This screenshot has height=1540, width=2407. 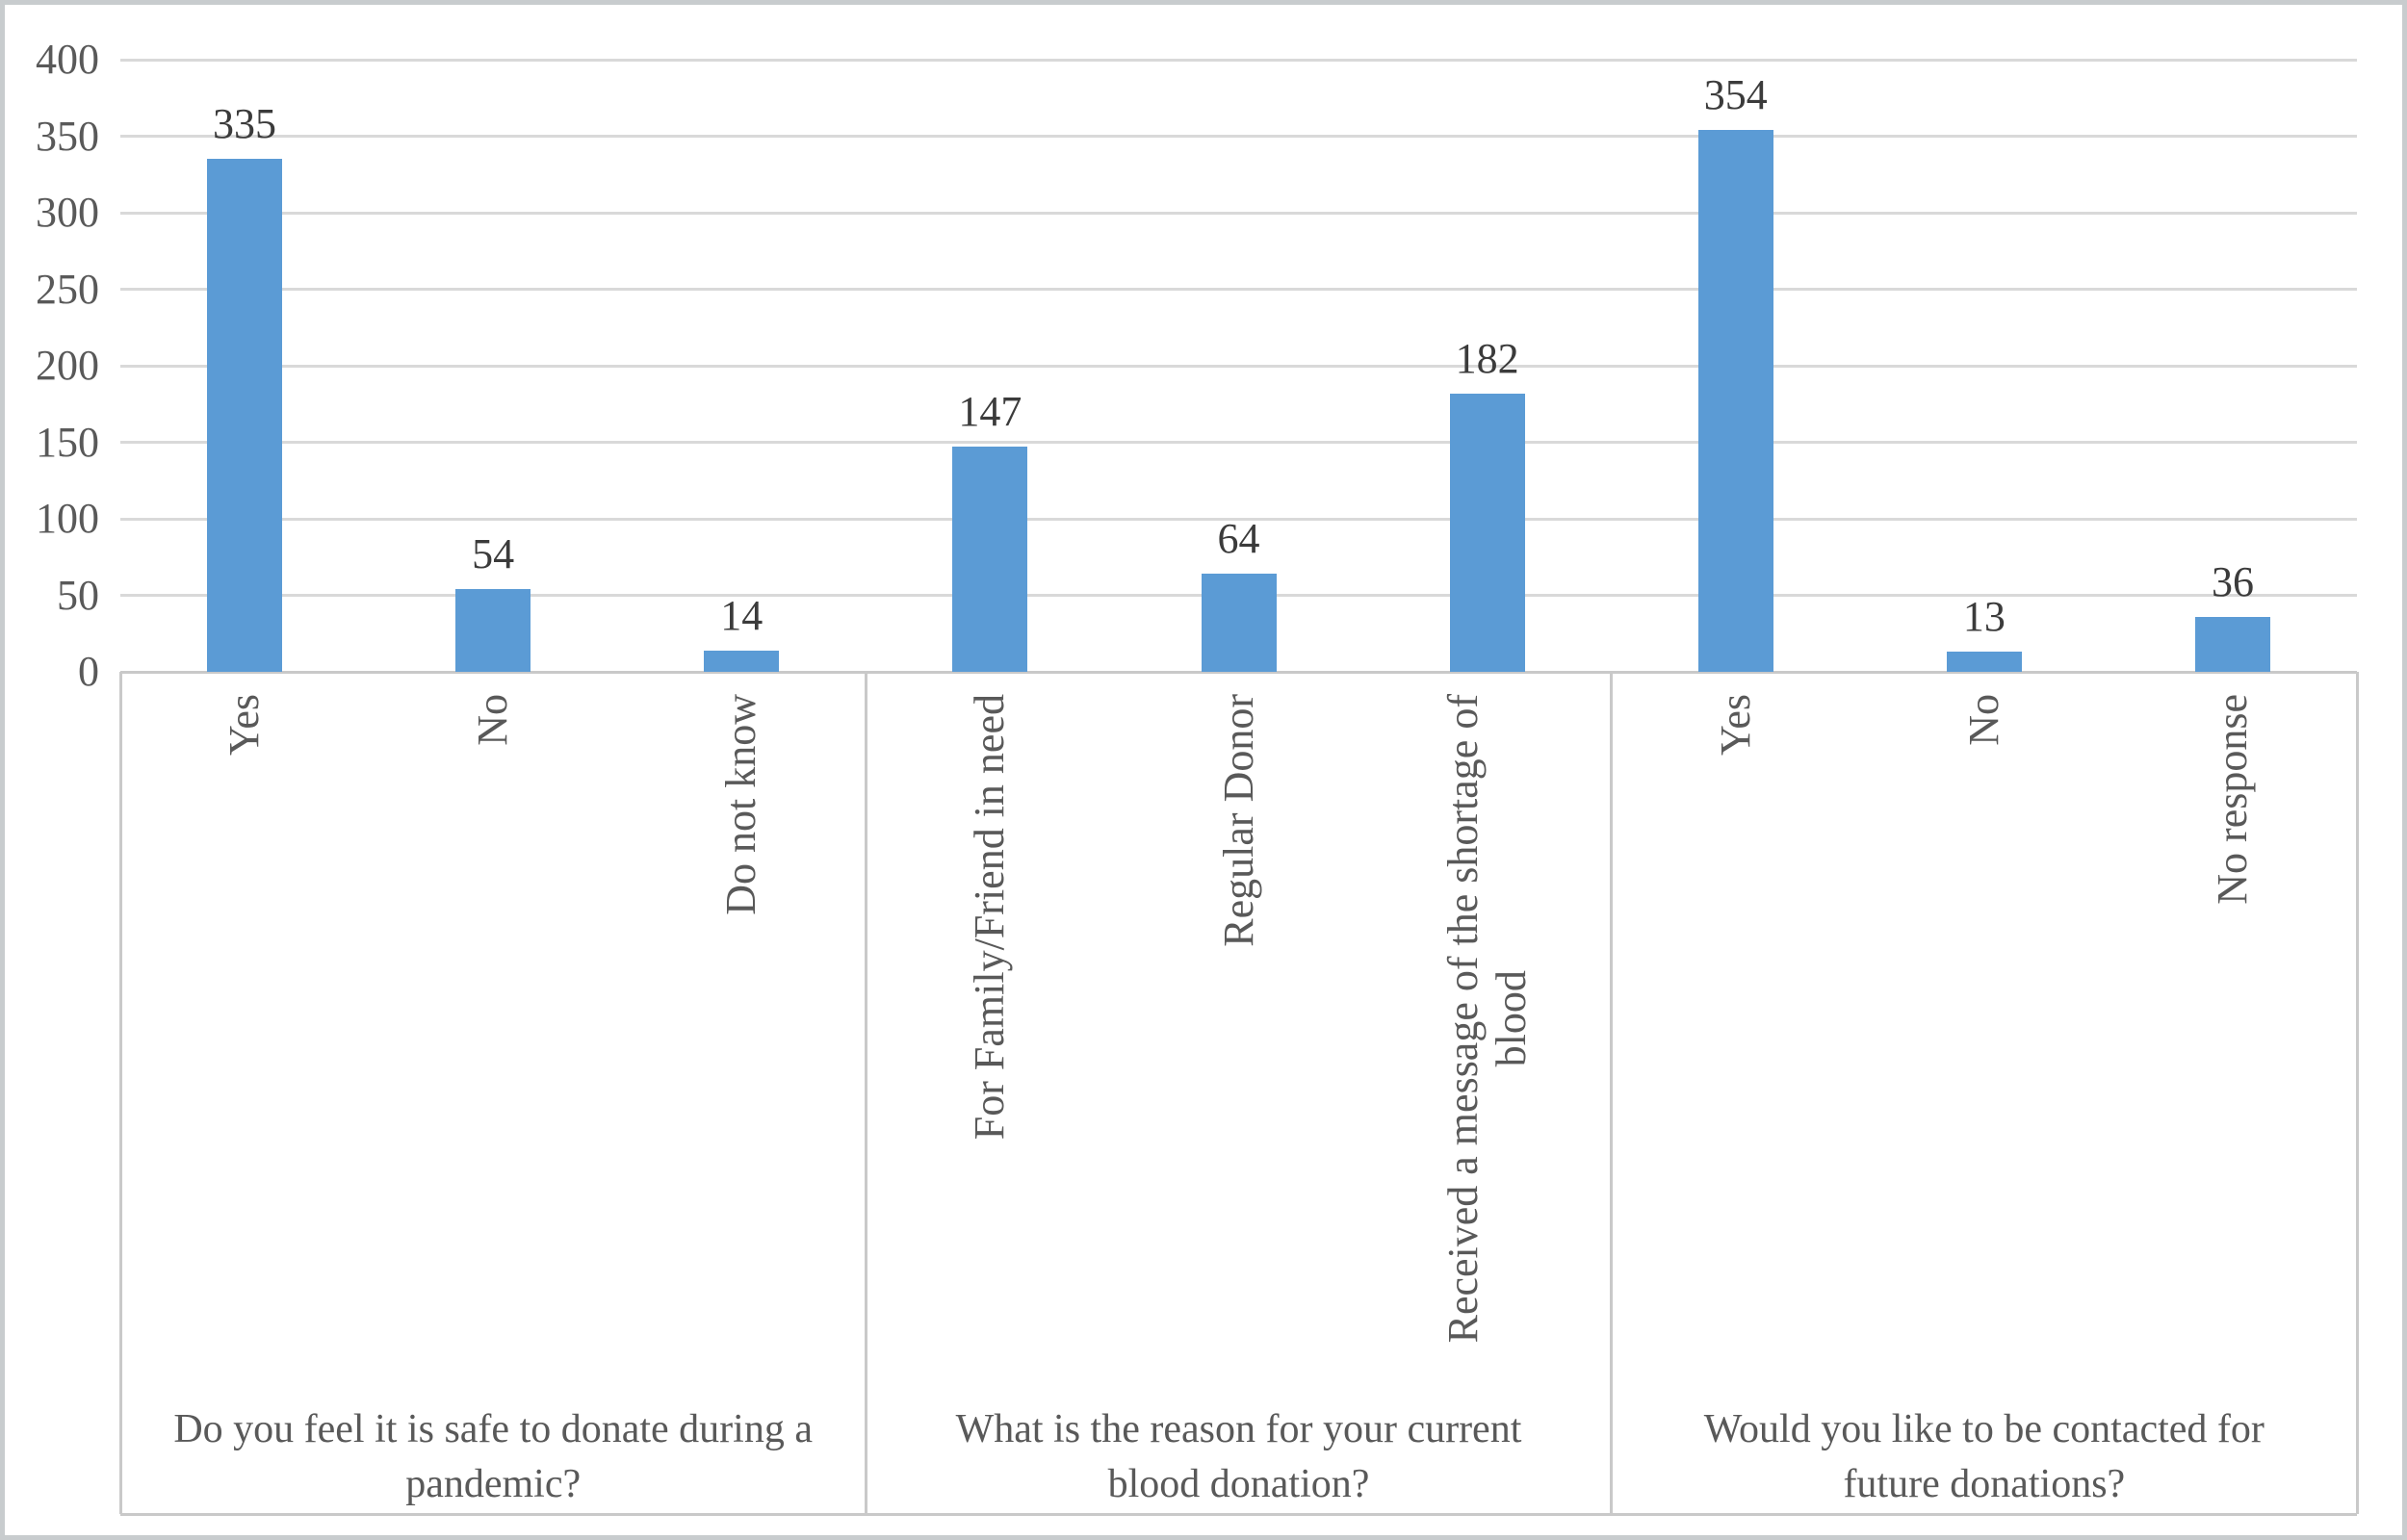 I want to click on y-axis-tick-label: 150, so click(x=67, y=442).